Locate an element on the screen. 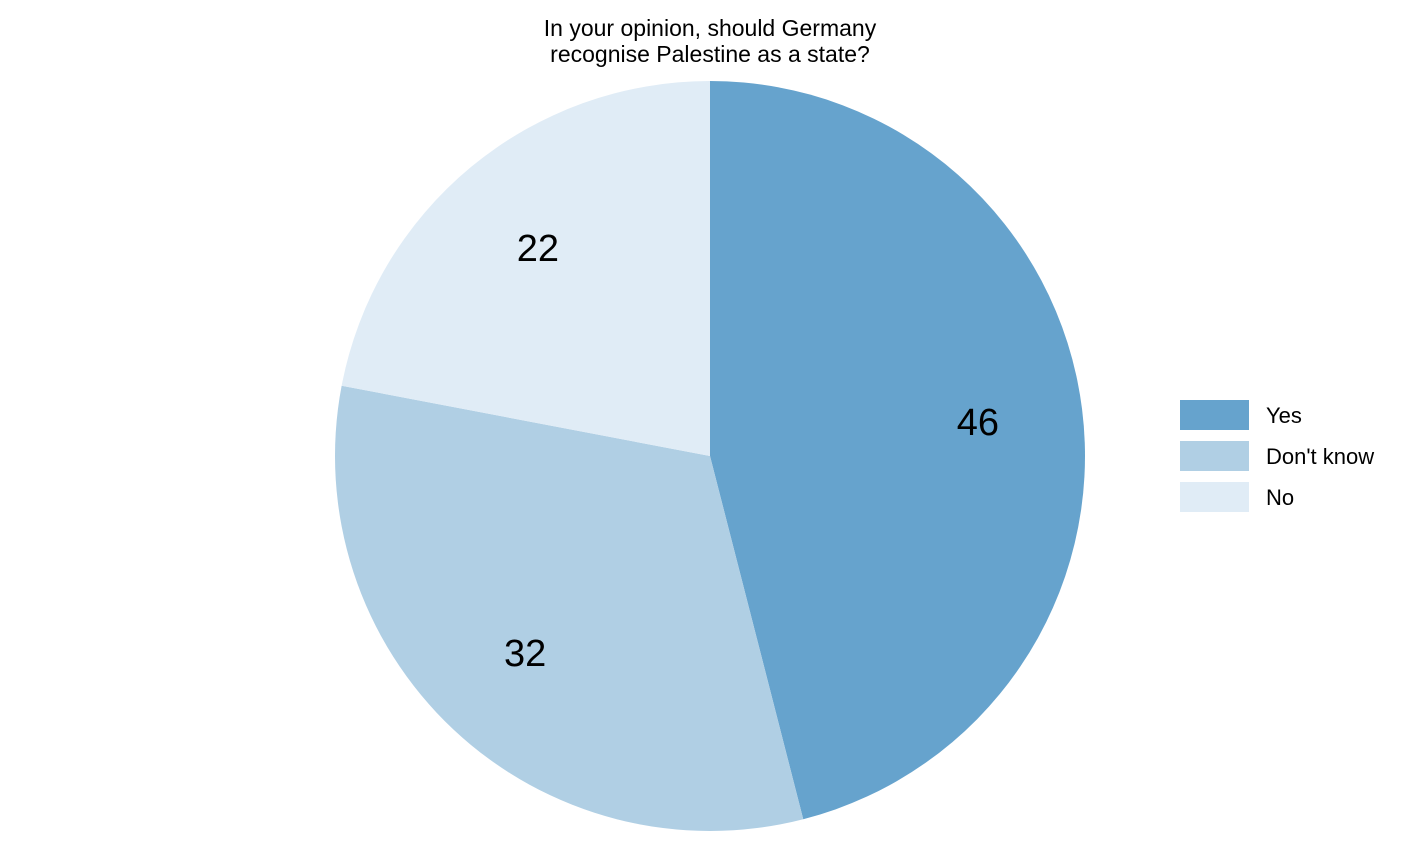  pie-slice-no is located at coordinates (525, 268).